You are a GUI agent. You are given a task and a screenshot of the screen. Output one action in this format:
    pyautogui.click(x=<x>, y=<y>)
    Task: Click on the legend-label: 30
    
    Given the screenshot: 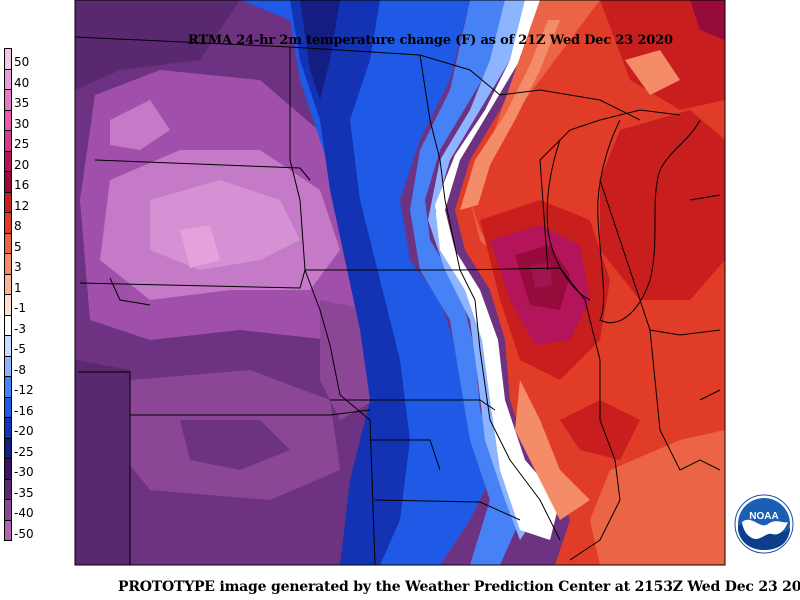 What is the action you would take?
    pyautogui.click(x=22, y=123)
    